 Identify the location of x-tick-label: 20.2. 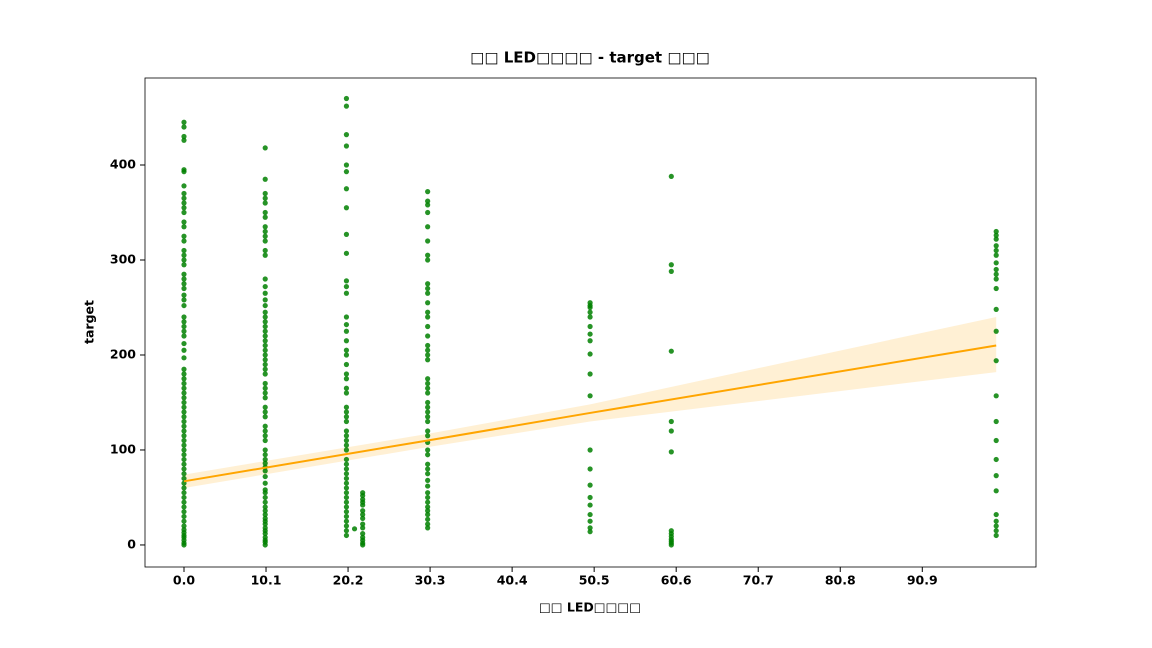
(348, 580).